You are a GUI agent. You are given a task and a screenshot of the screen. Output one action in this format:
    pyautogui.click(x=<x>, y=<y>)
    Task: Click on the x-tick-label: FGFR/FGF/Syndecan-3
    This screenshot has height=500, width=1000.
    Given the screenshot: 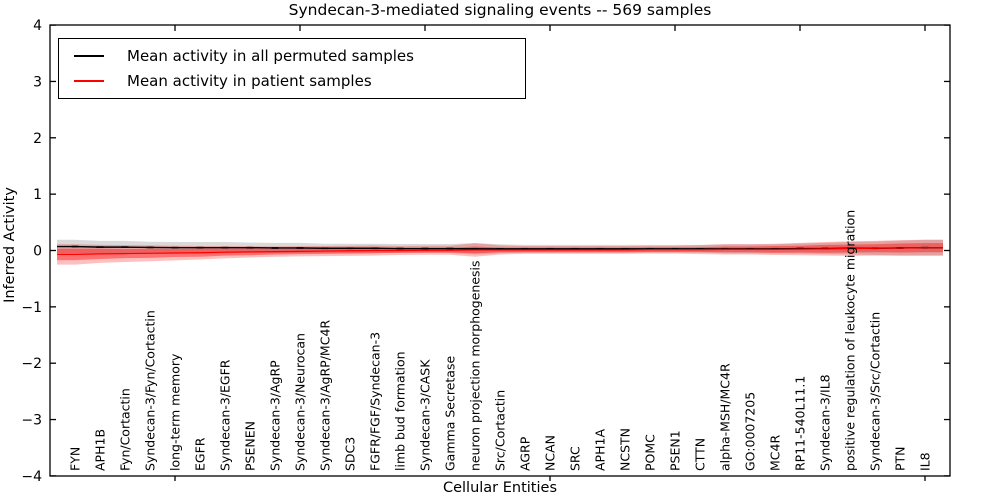 What is the action you would take?
    pyautogui.click(x=375, y=401)
    